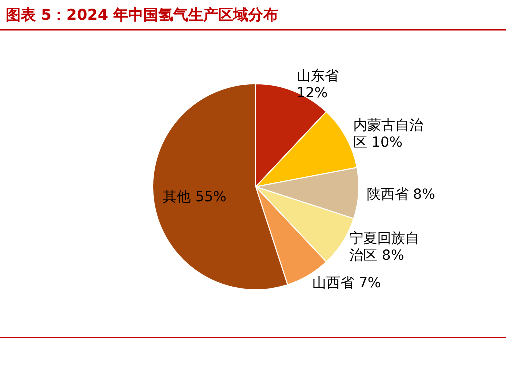 Image resolution: width=506 pixels, height=366 pixels. Describe the element at coordinates (312, 93) in the screenshot. I see `data-label: 12%` at that location.